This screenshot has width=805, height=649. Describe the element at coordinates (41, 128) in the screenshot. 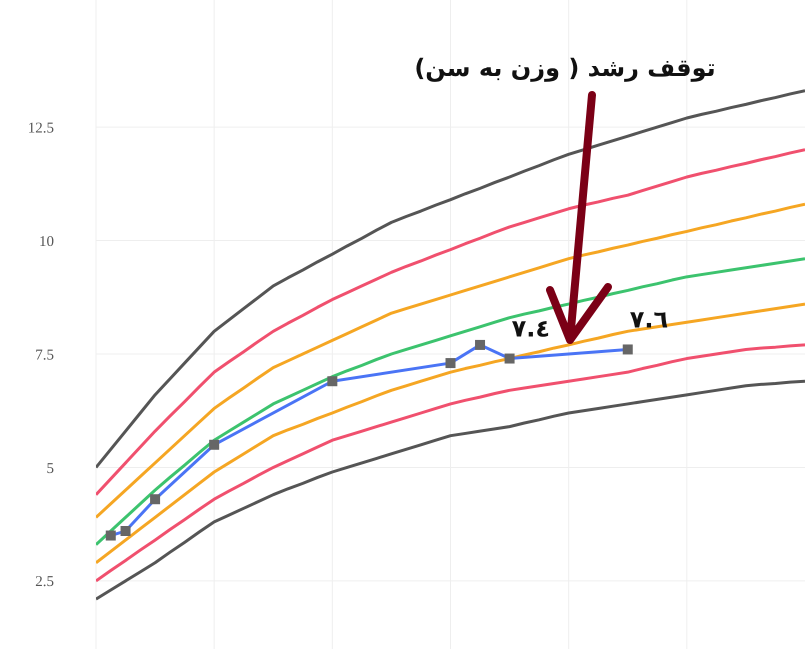

I see `y-tick-label: 12.5` at that location.